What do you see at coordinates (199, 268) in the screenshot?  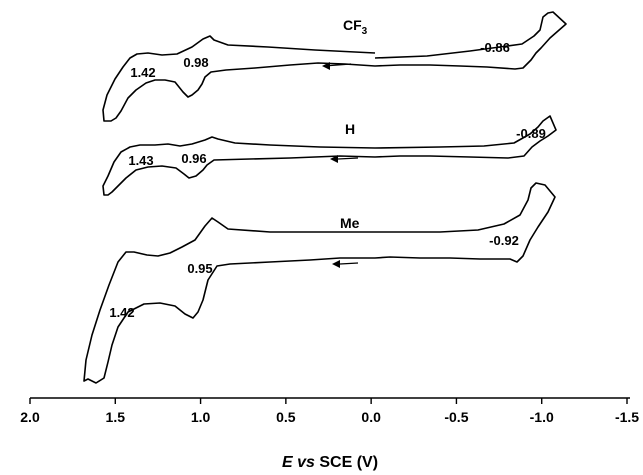 I see `peak-label: 0.95` at bounding box center [199, 268].